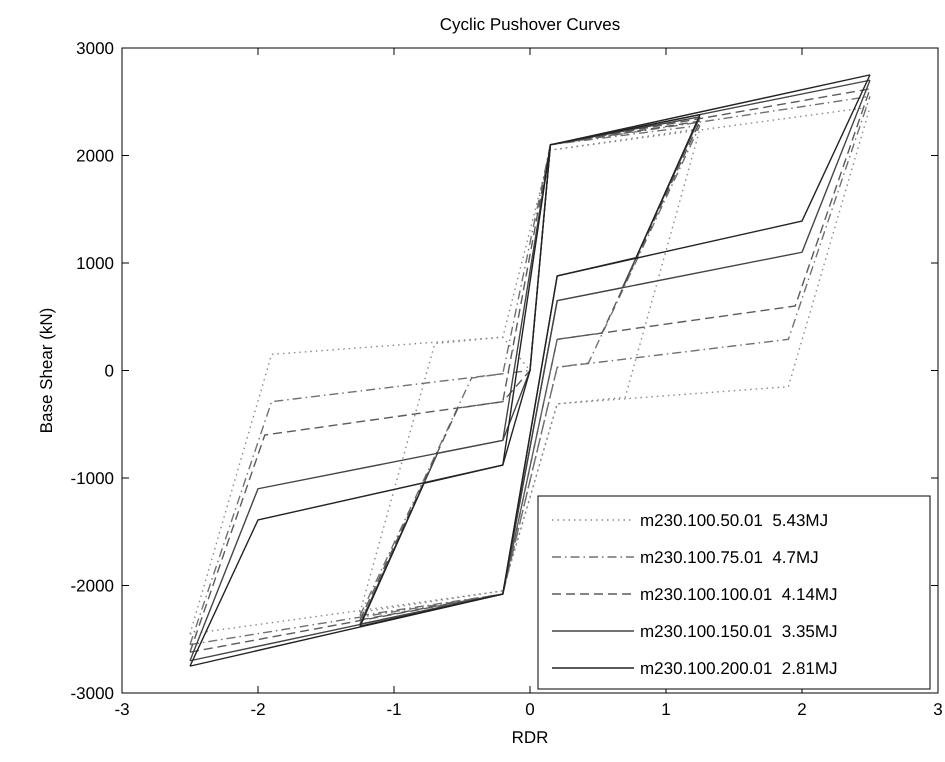 The image size is (945, 762). I want to click on legend-label: m230.100.100.01 4.14MJ, so click(739, 594).